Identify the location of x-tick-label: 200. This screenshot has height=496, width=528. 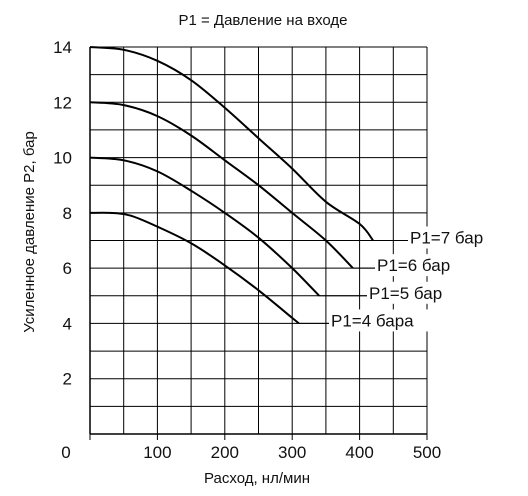
(225, 452).